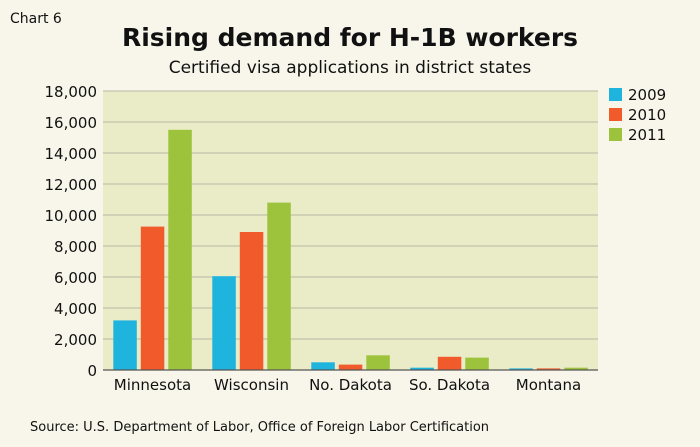 The image size is (700, 447). What do you see at coordinates (75, 278) in the screenshot?
I see `y-tick-label: 6,000` at bounding box center [75, 278].